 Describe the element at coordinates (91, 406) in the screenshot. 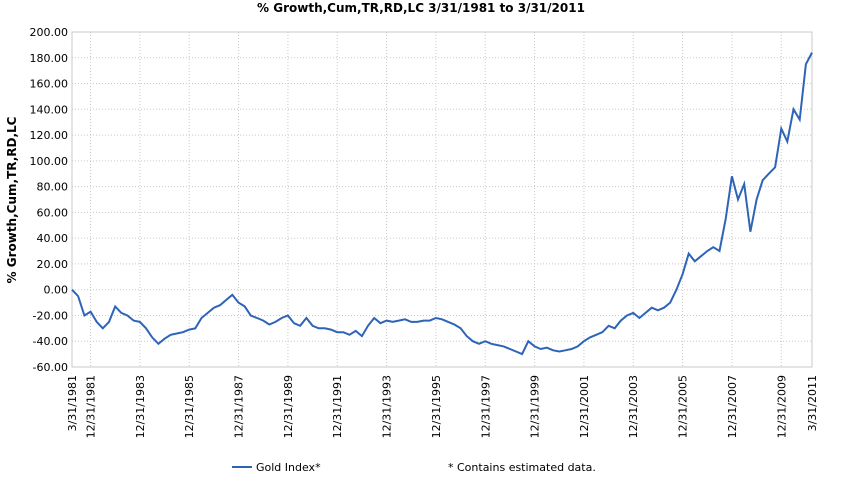

I see `x-tick-label: 12/31/1981` at that location.